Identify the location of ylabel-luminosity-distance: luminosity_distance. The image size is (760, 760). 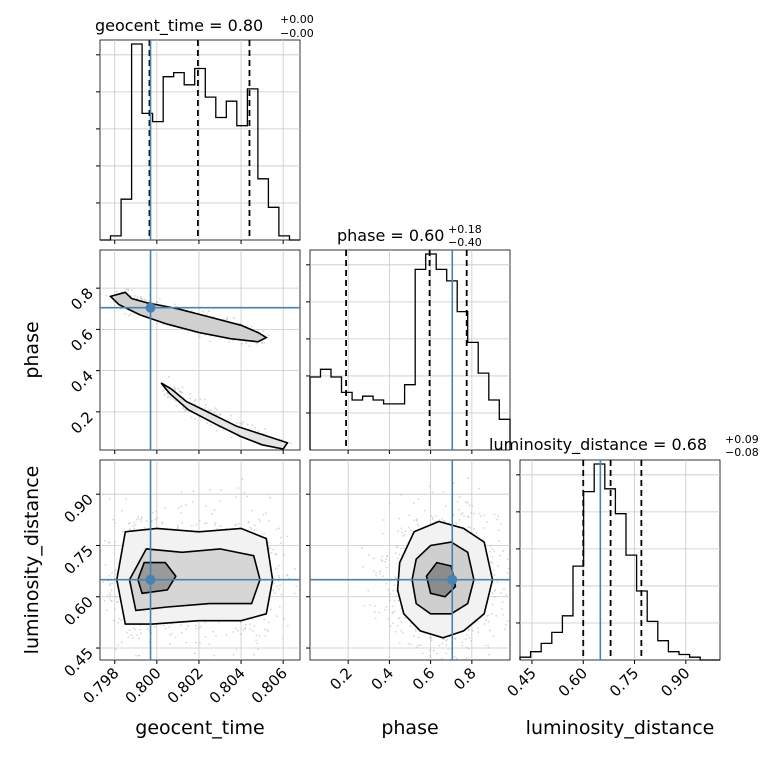
(32, 560).